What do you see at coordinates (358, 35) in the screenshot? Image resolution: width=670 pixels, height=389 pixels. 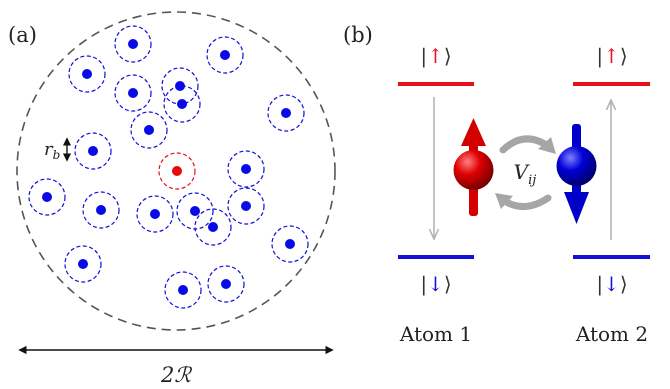 I see `panel-b-label: (b)` at bounding box center [358, 35].